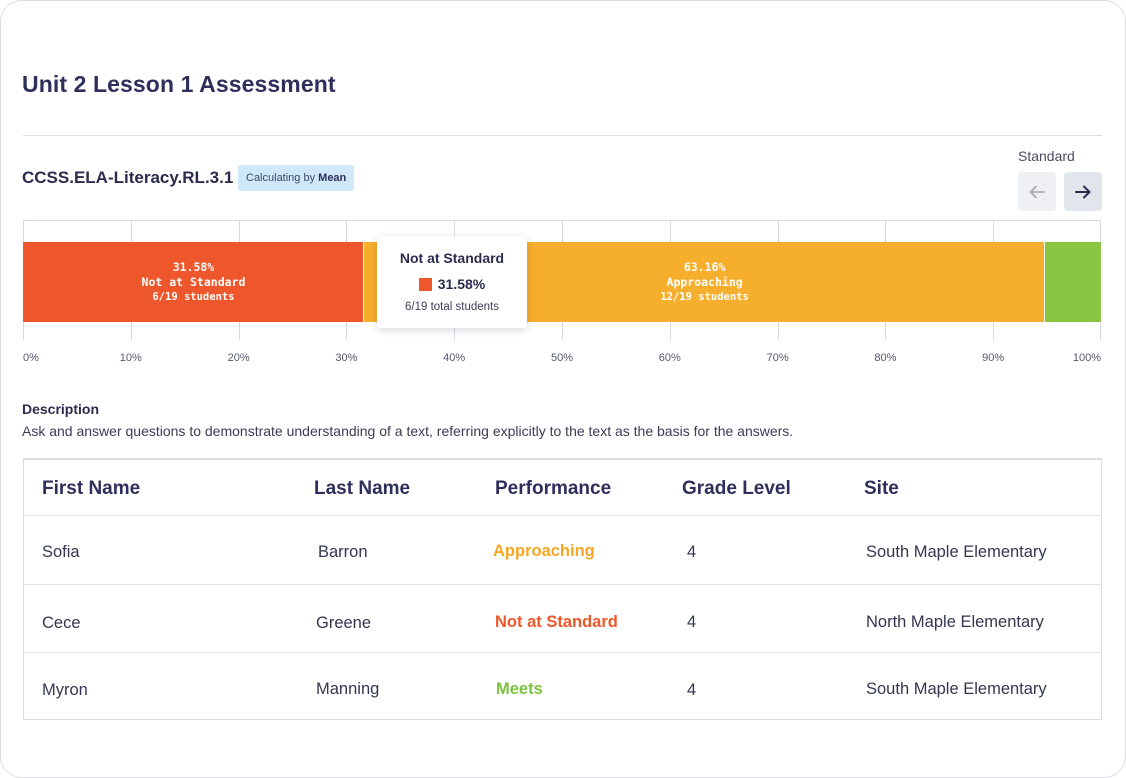  I want to click on x-tick-label: 70%, so click(777, 358).